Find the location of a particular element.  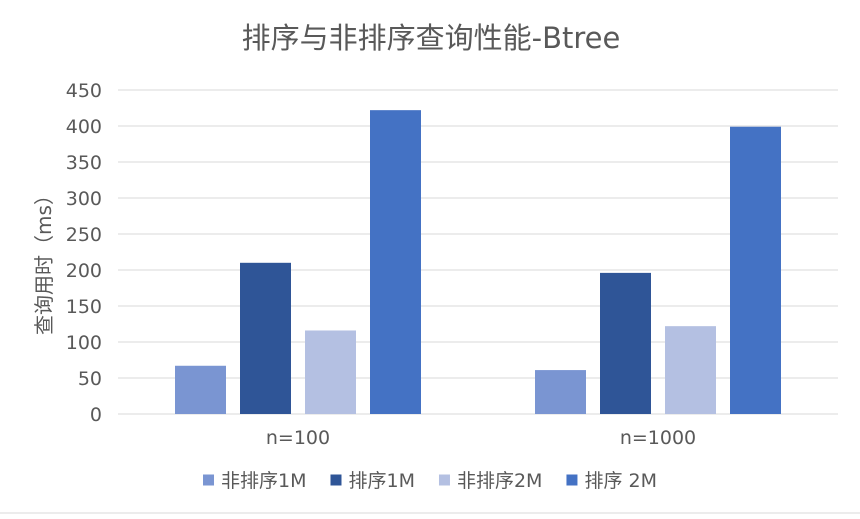

chart-title: 排序与非排序查询性能-Btree is located at coordinates (431, 38).